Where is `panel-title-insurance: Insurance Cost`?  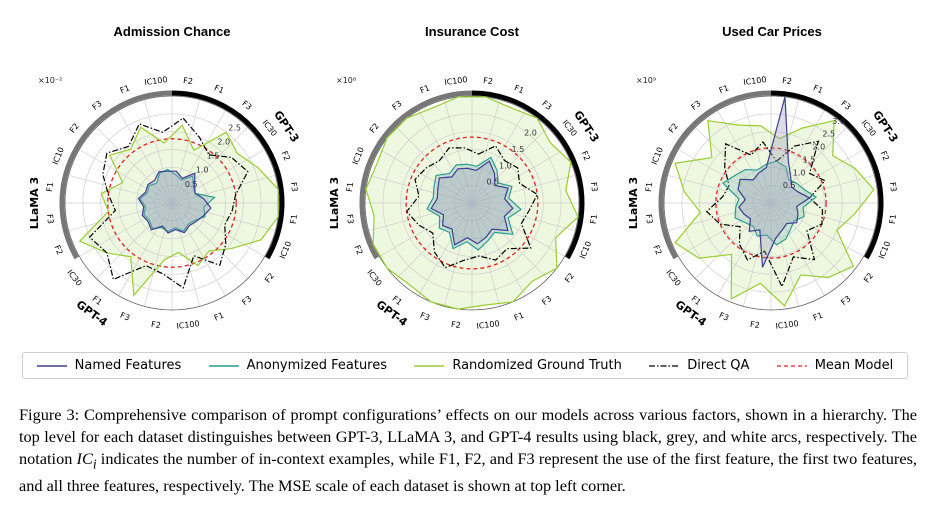 panel-title-insurance: Insurance Cost is located at coordinates (472, 31).